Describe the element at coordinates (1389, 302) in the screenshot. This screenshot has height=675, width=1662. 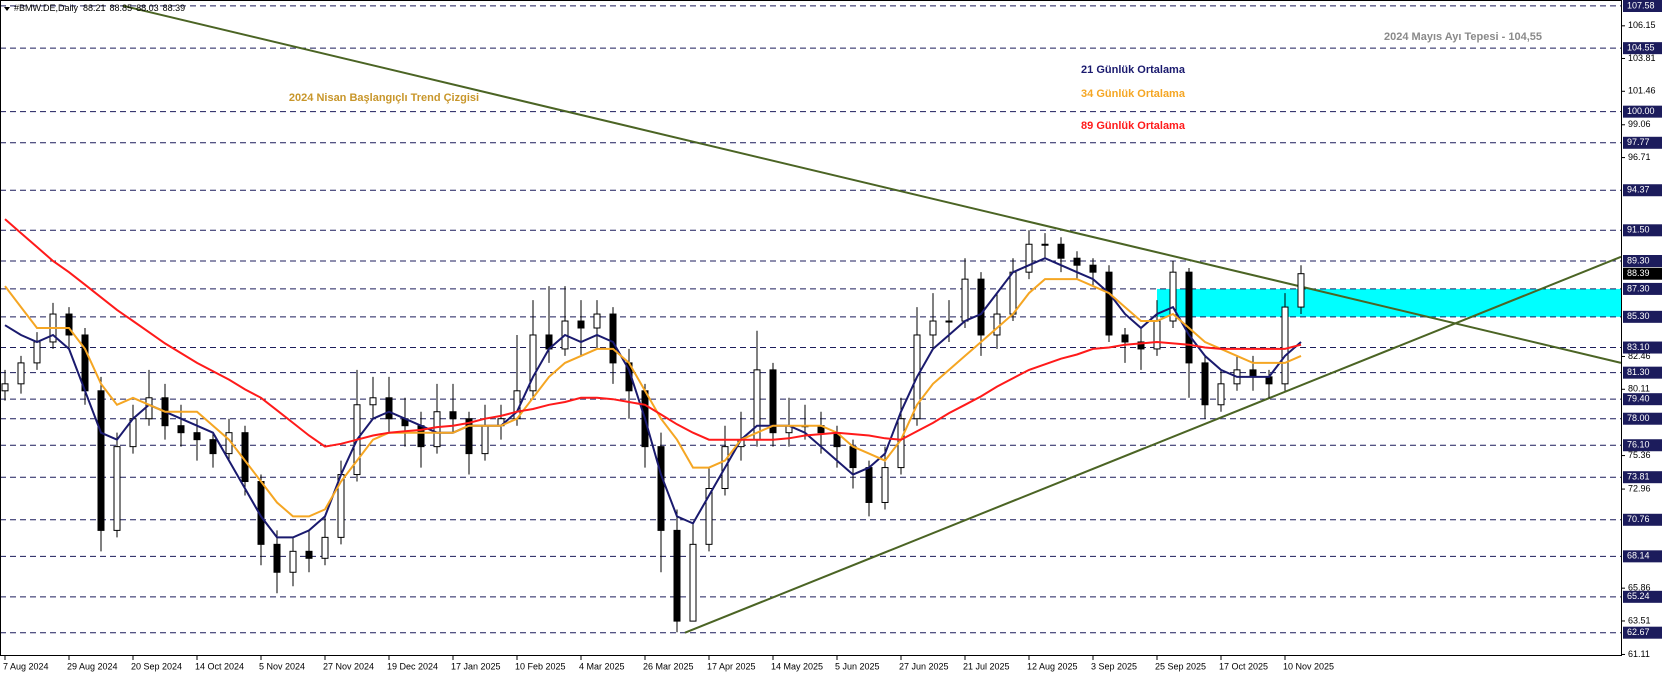
I see `zone` at that location.